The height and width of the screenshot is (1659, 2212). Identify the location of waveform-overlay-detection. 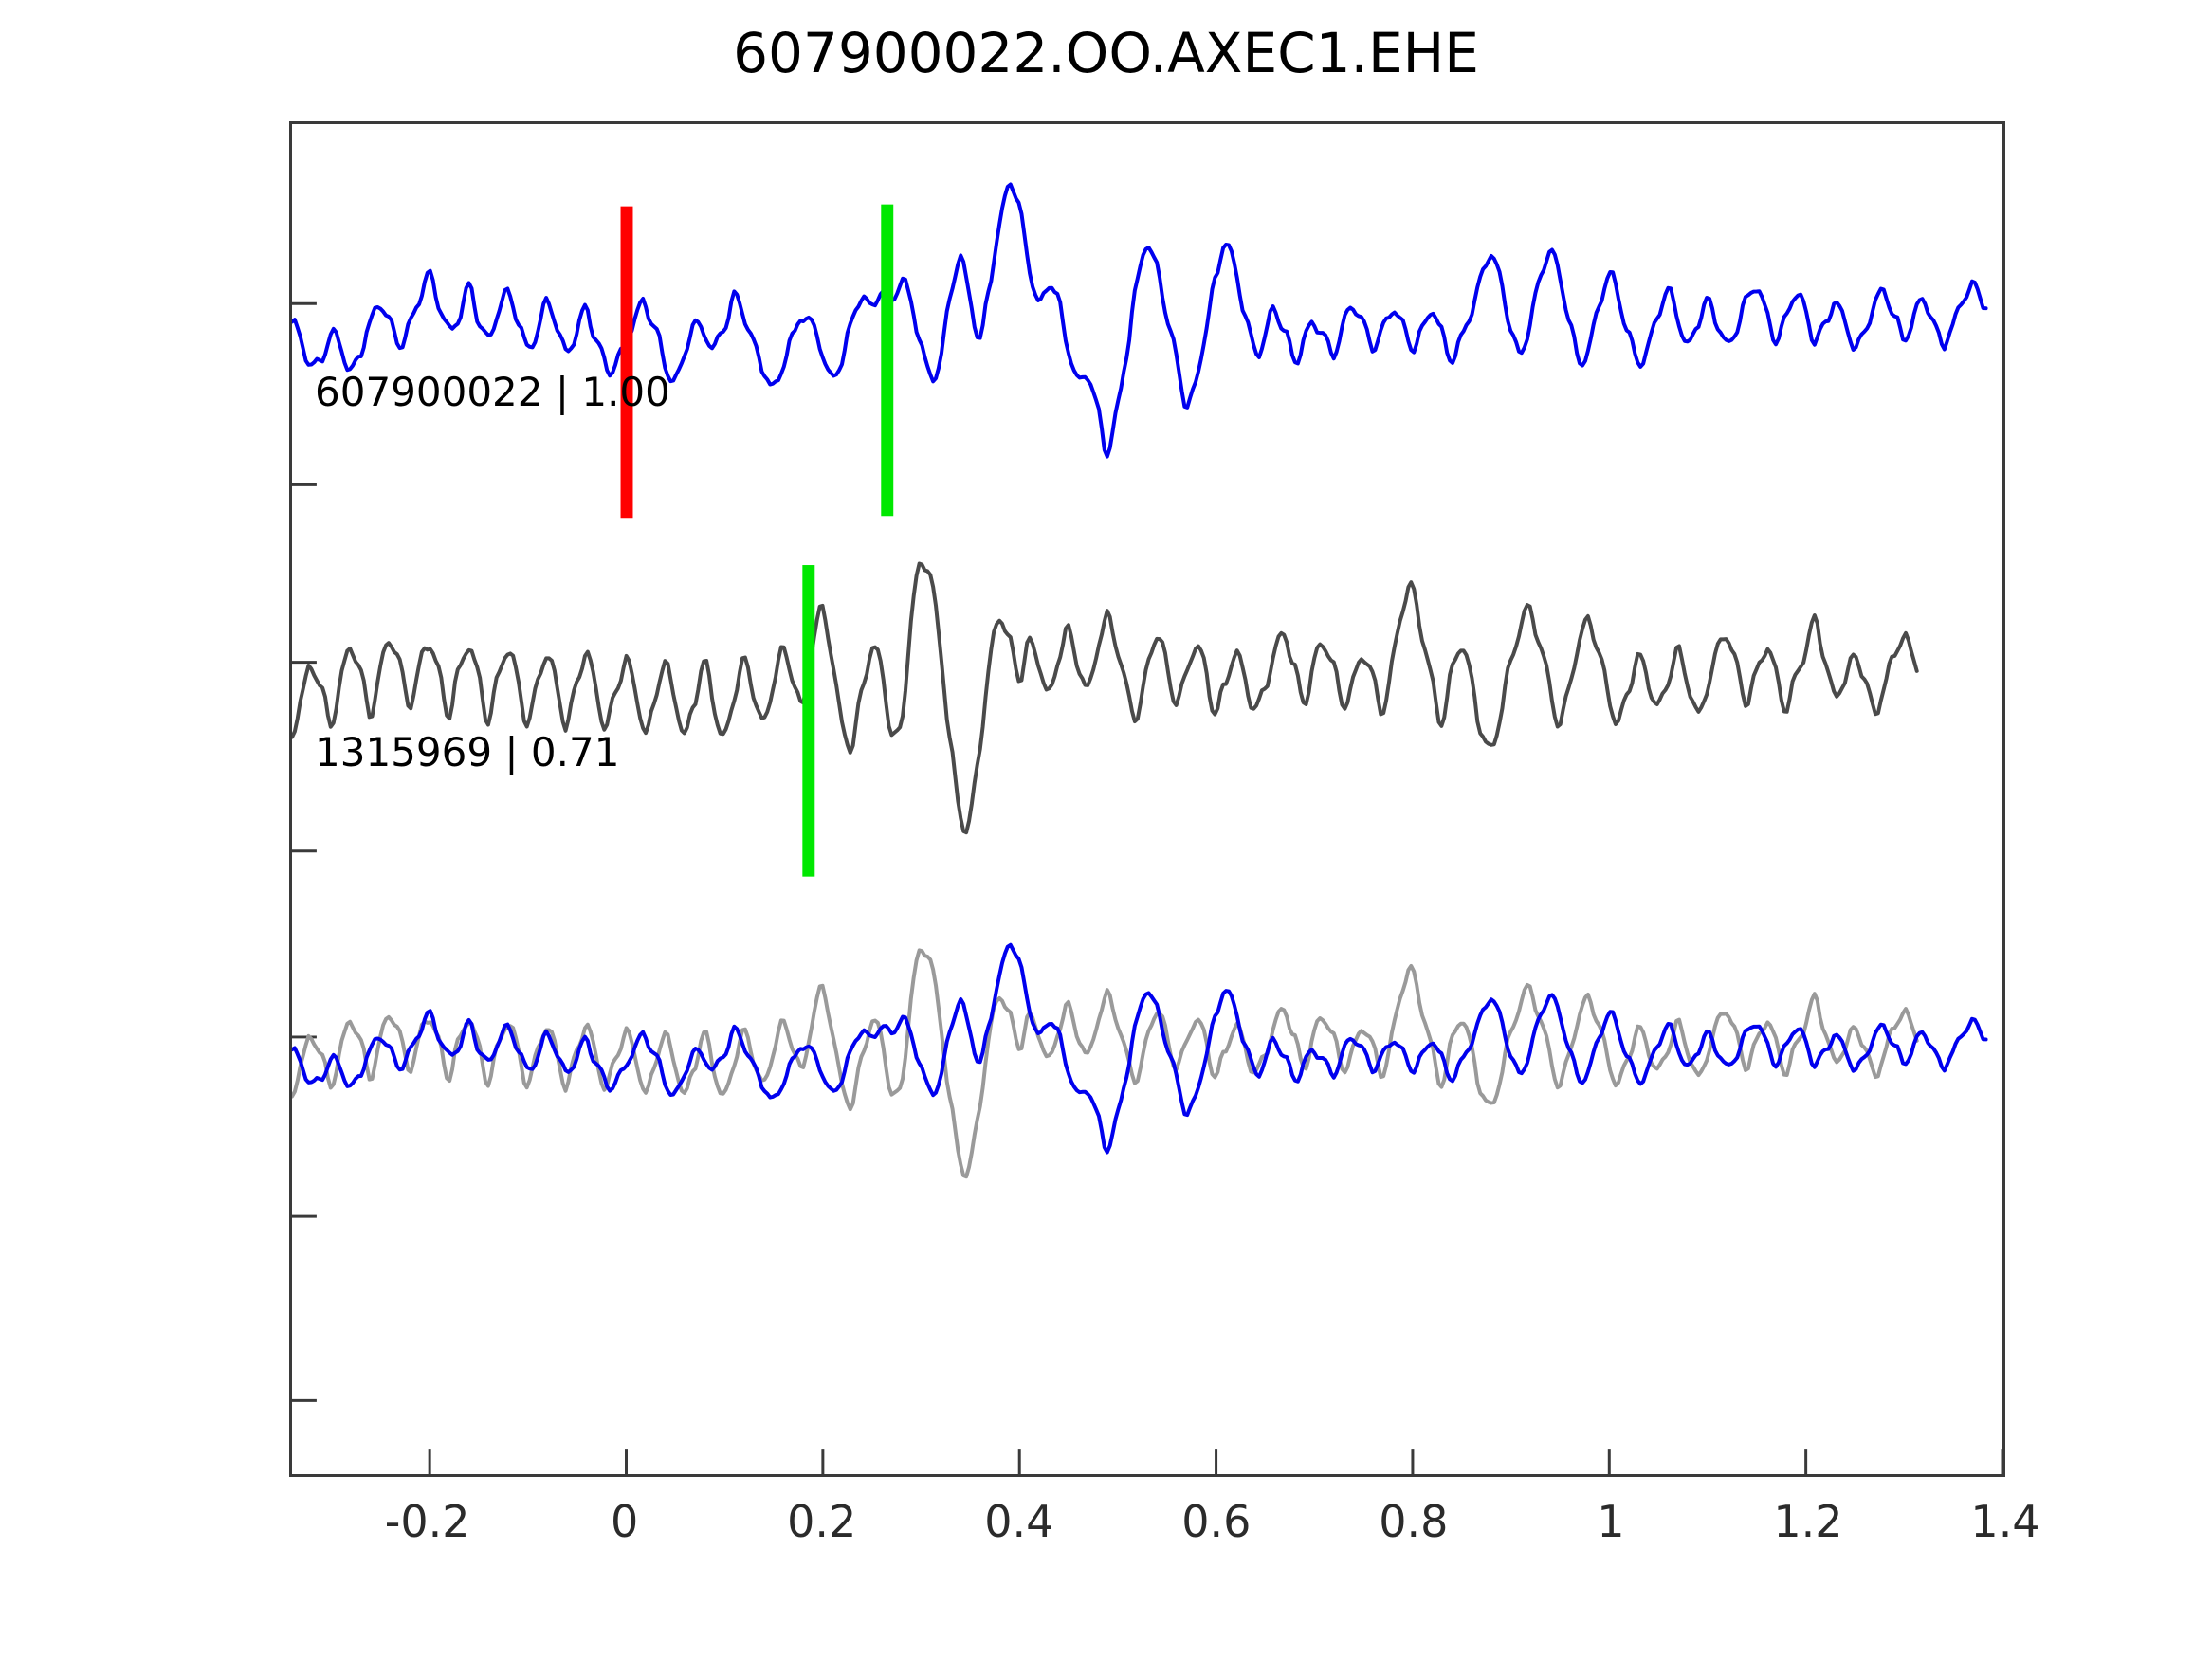
(1105, 1063).